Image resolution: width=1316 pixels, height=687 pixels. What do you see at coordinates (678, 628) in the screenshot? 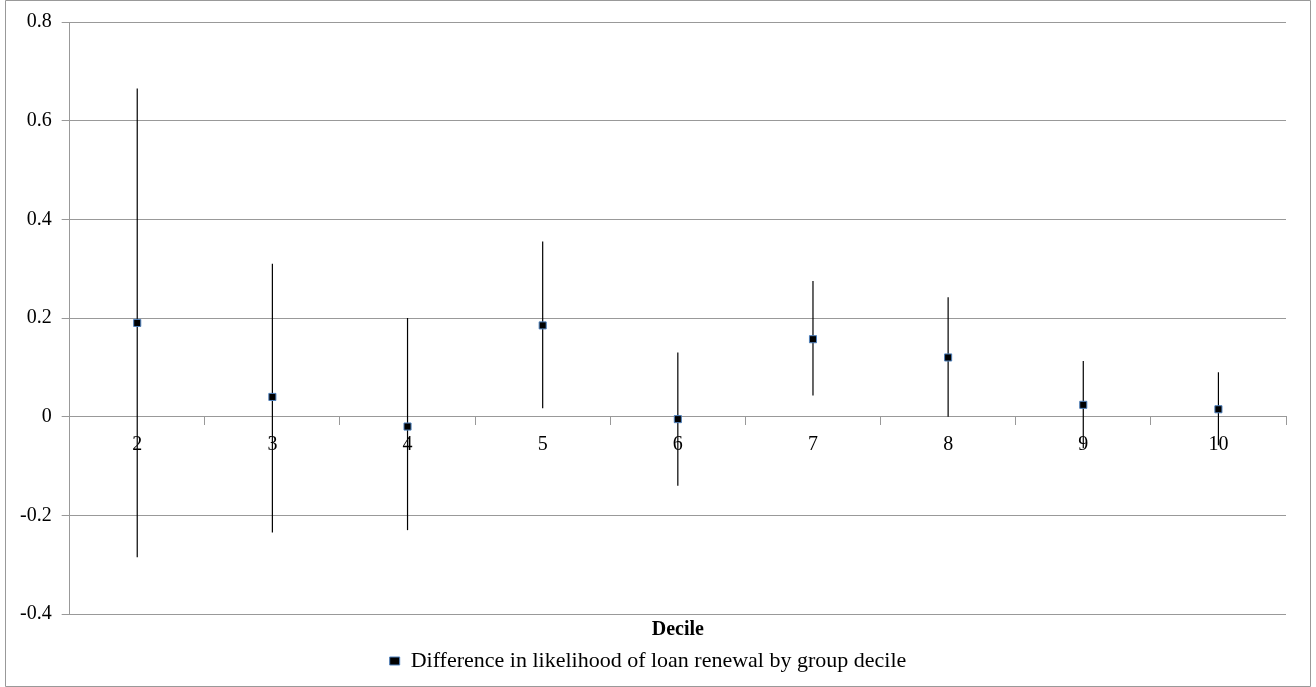
I see `x-axis-title: Decile` at bounding box center [678, 628].